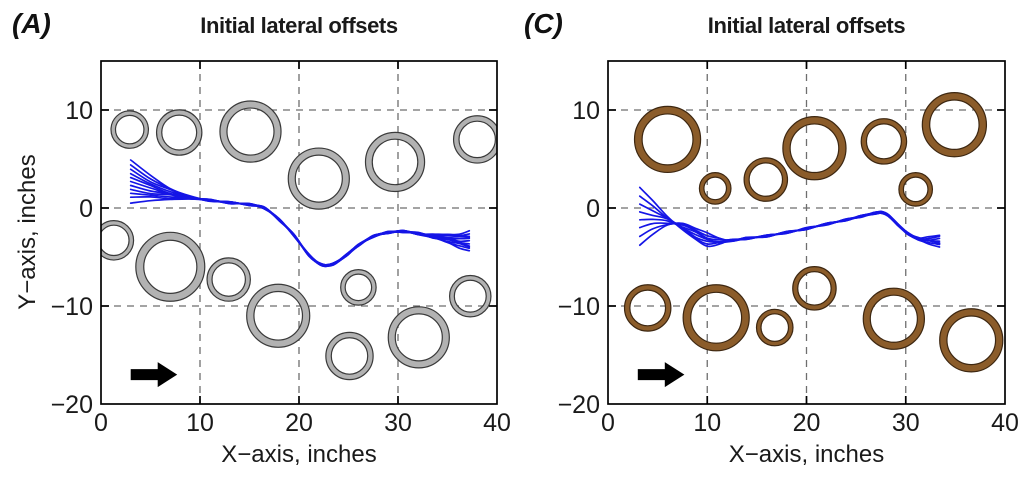 The image size is (1024, 490). I want to click on x-tick-label-a: 30, so click(398, 423).